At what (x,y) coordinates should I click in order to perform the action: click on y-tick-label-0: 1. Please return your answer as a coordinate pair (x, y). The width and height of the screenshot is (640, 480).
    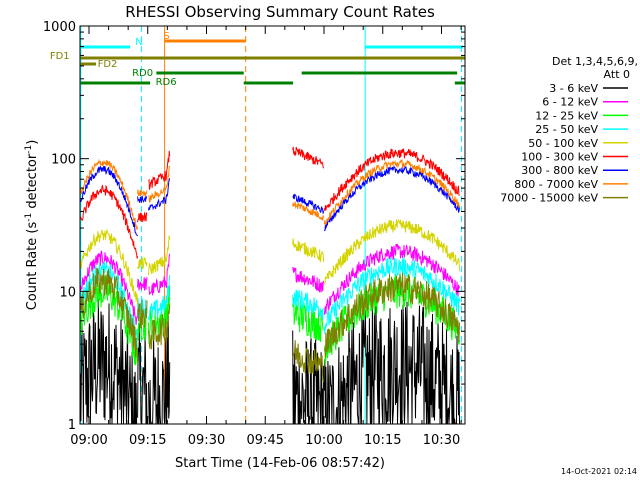
    Looking at the image, I should click on (72, 425).